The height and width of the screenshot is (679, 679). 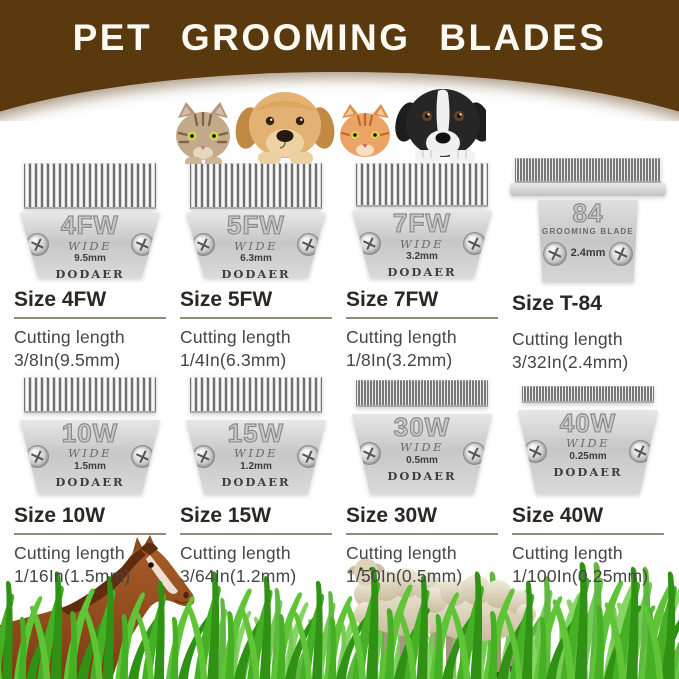 I want to click on product-size-heading: Size 30W, so click(x=392, y=515).